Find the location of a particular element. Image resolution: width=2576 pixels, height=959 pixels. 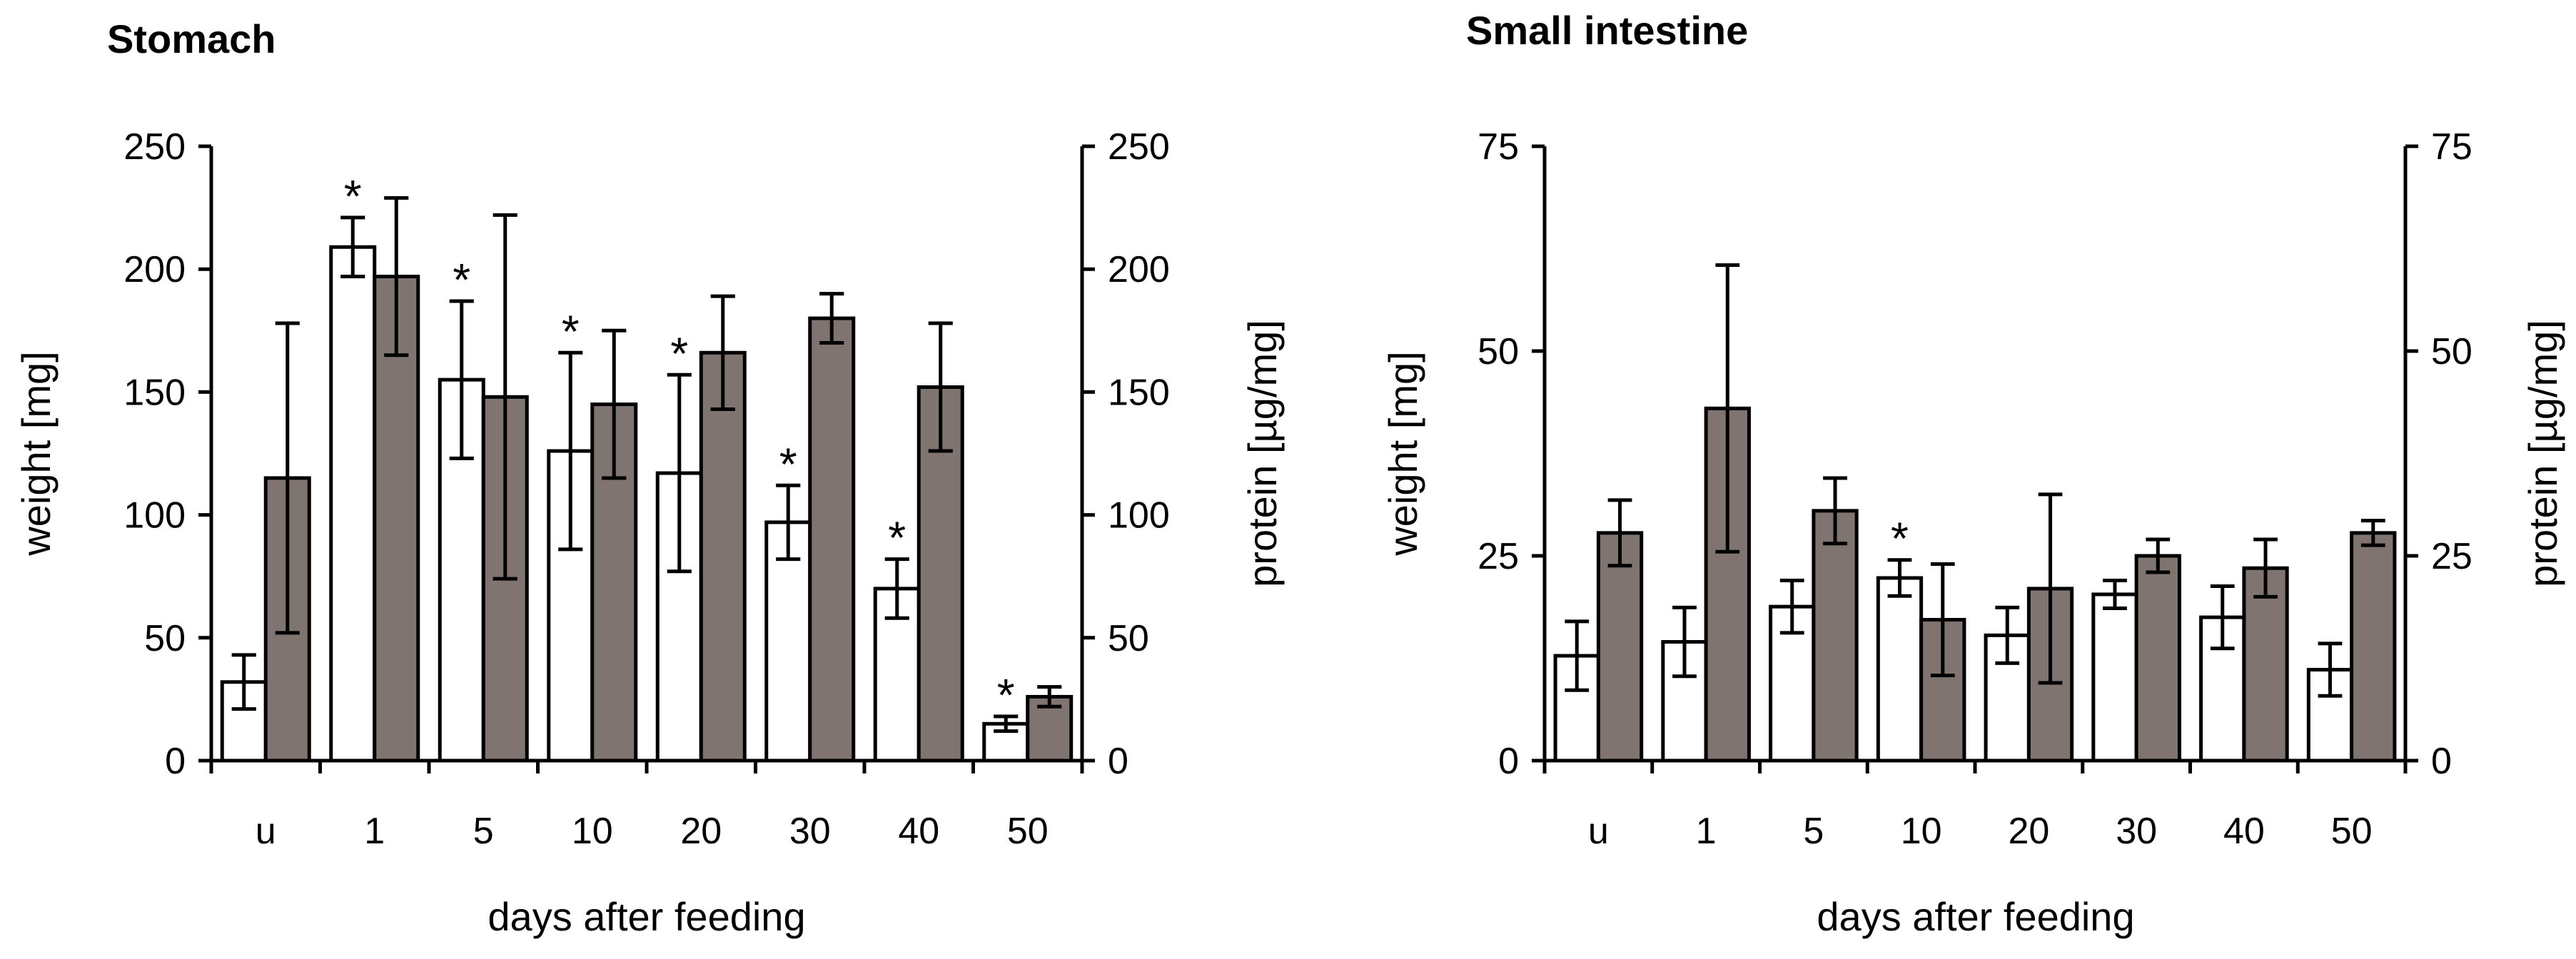

y-tick-label-left: 100 is located at coordinates (154, 516).